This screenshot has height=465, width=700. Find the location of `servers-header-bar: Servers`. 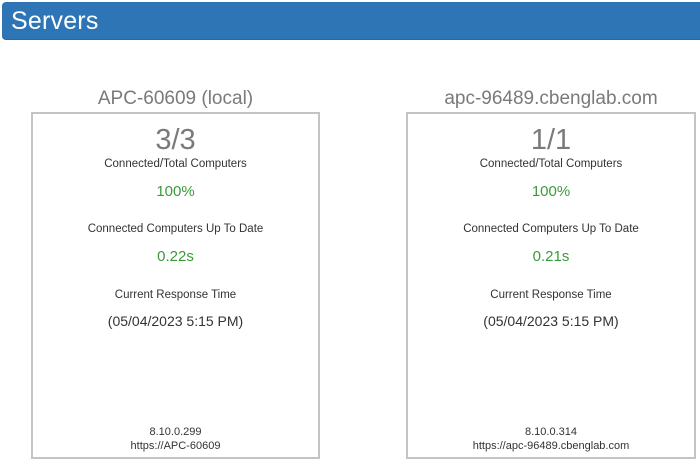

servers-header-bar: Servers is located at coordinates (351, 21).